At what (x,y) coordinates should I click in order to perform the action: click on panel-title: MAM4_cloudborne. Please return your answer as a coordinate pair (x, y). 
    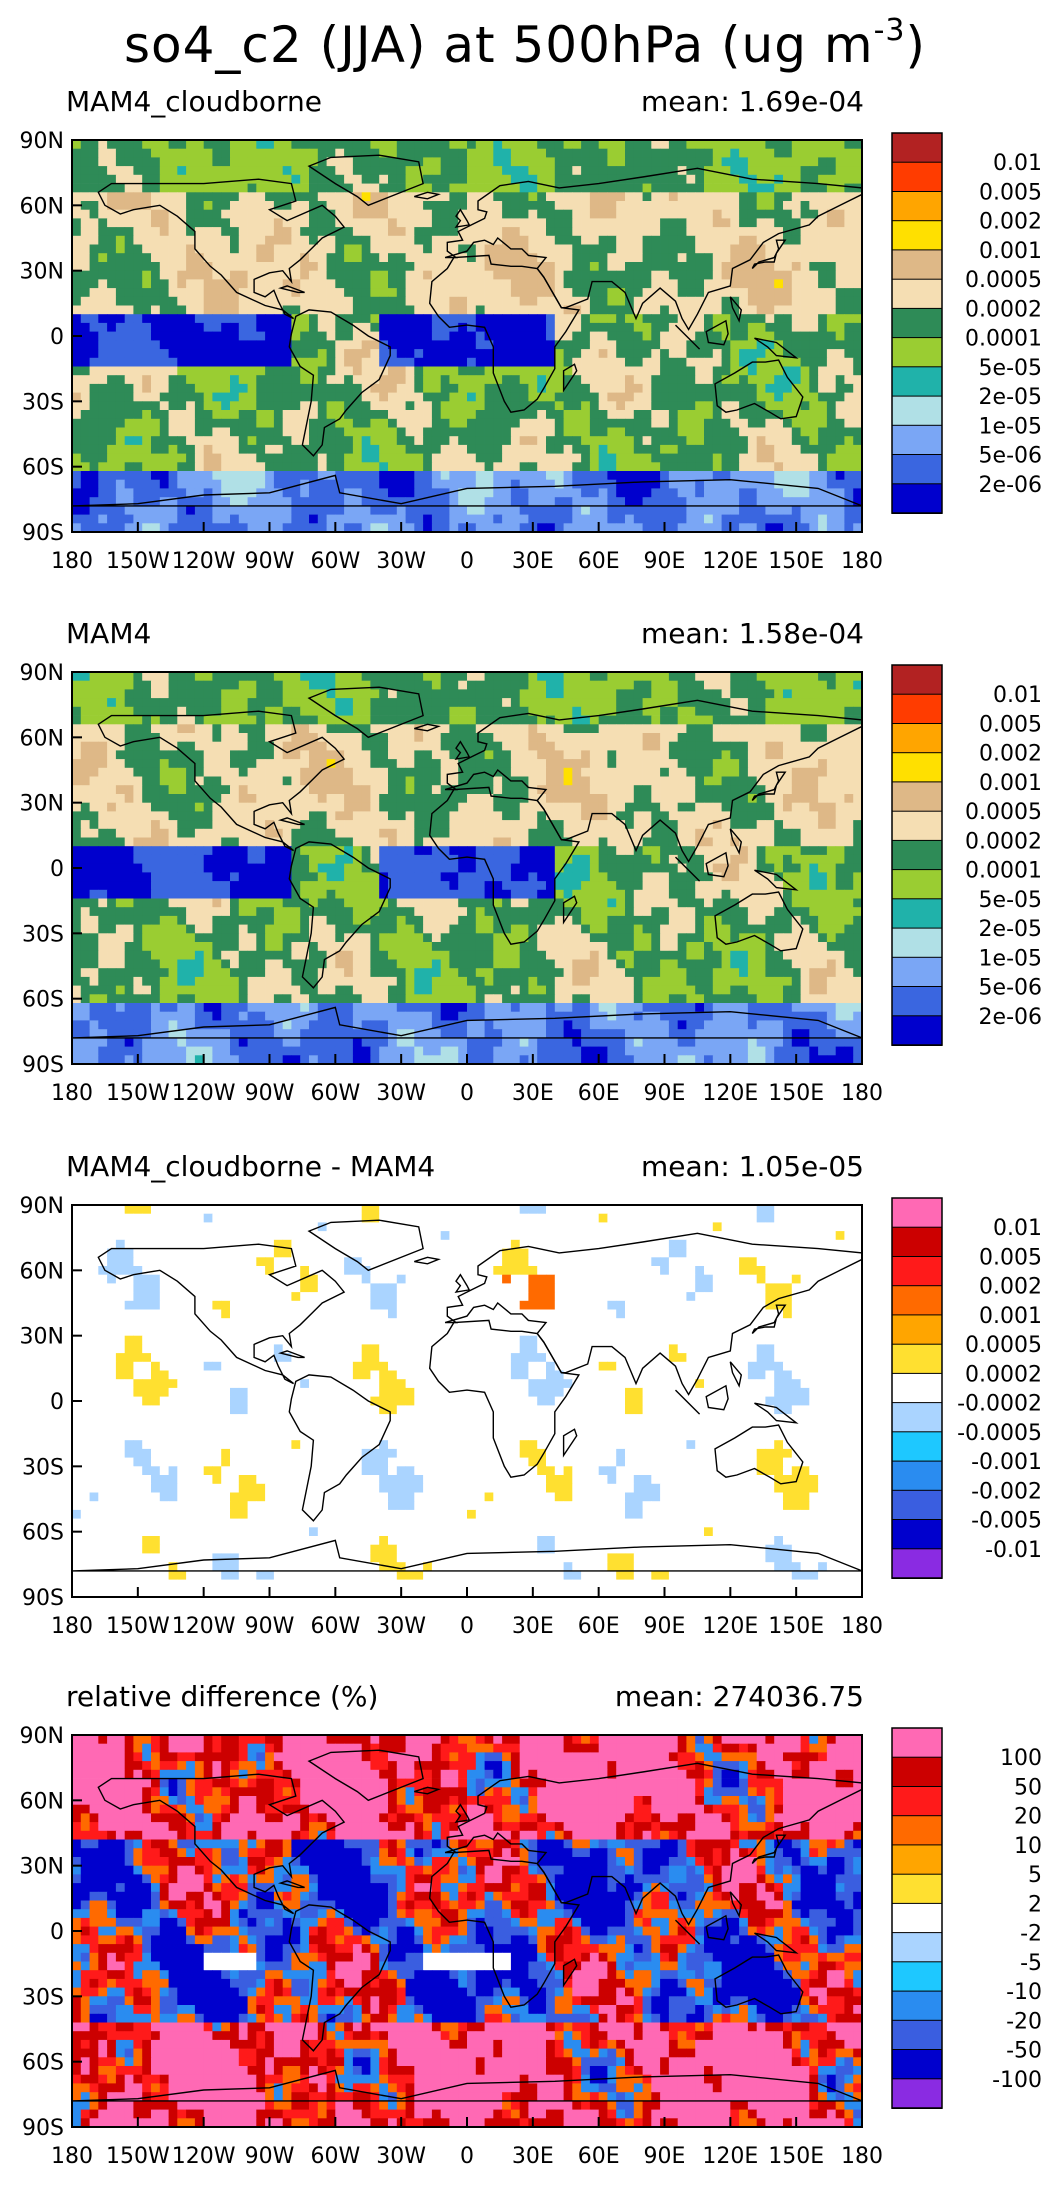
    Looking at the image, I should click on (194, 102).